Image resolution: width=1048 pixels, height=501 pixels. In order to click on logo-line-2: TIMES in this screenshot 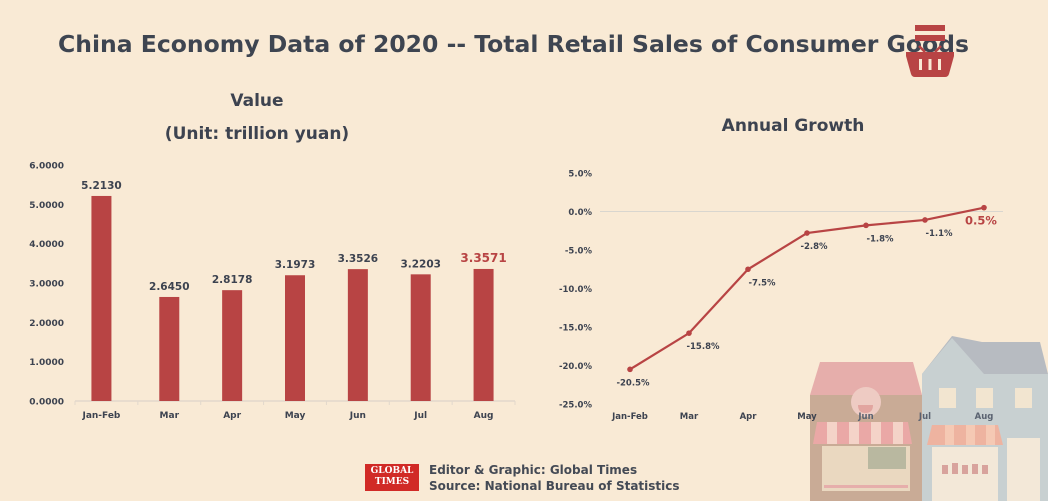, I will do `click(392, 482)`.